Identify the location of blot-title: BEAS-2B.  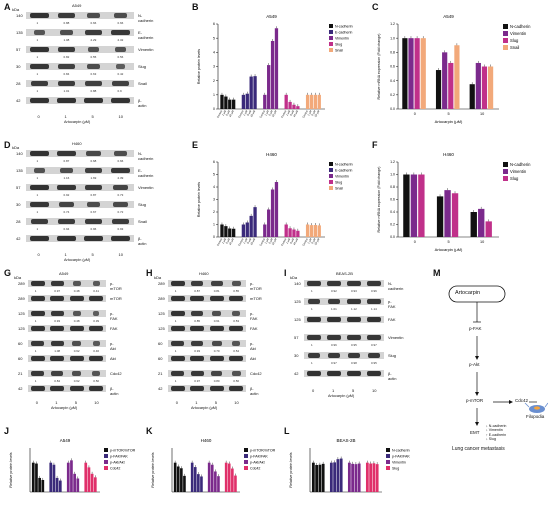
(344, 273).